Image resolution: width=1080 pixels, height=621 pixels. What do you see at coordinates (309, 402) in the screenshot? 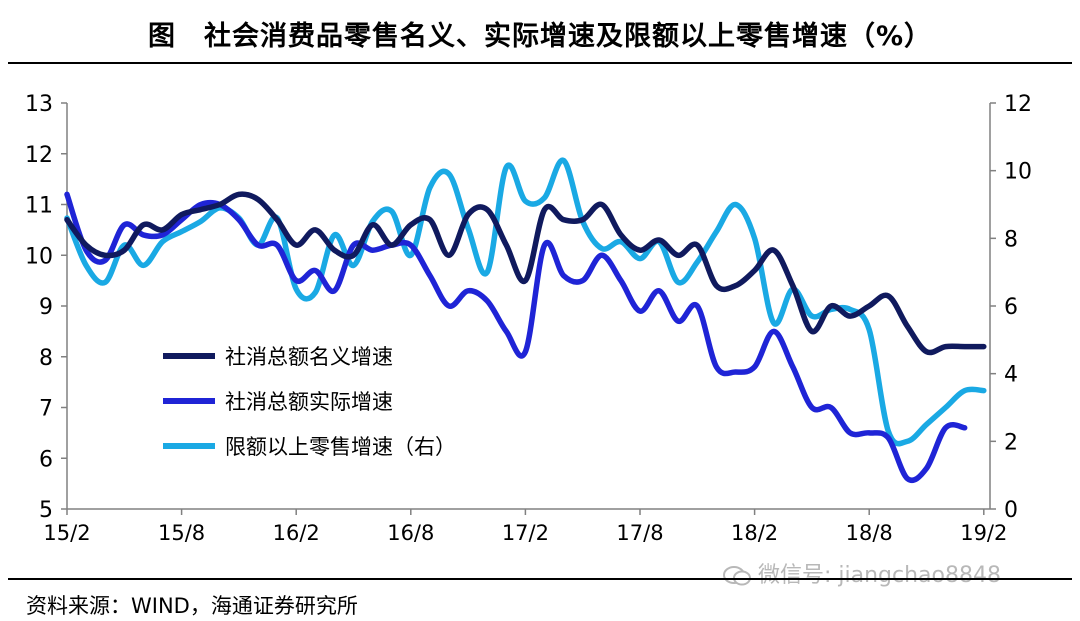
I see `legend-label-1: 社消总额实际增速` at bounding box center [309, 402].